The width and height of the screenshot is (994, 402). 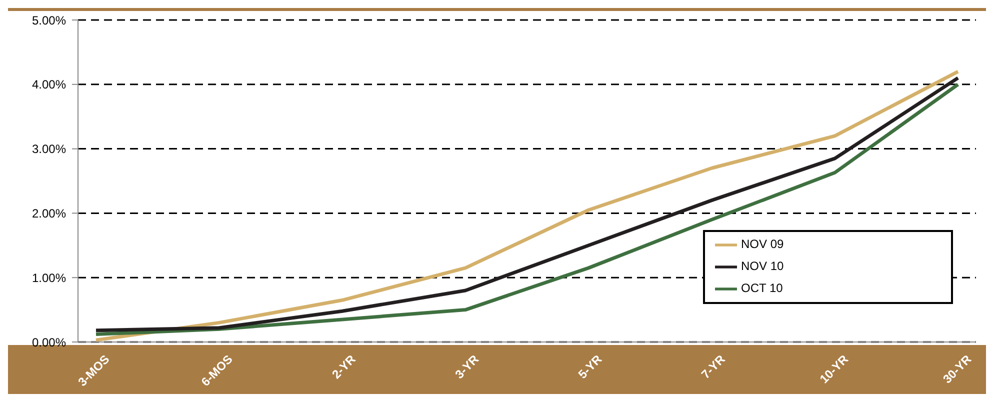 What do you see at coordinates (49, 149) in the screenshot?
I see `y-tick-label: 3.00%` at bounding box center [49, 149].